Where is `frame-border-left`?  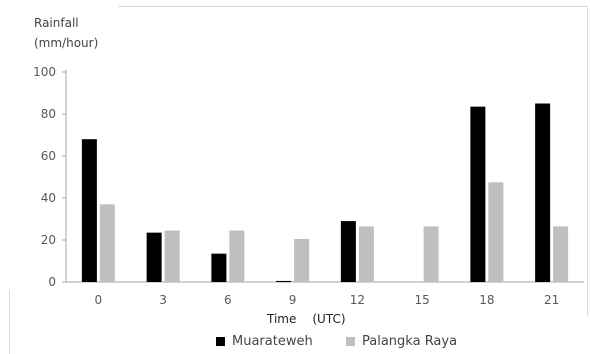
frame-border-left is located at coordinates (9, 322).